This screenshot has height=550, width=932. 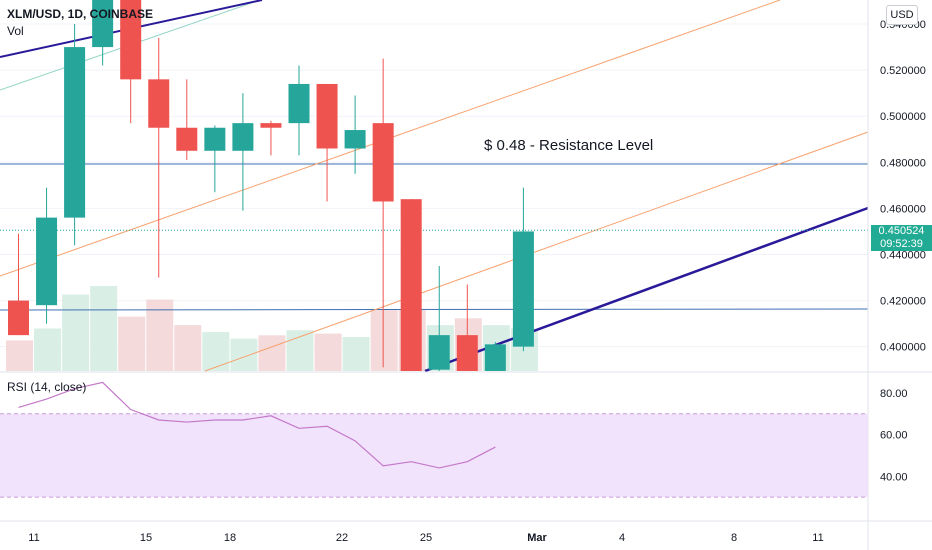 What do you see at coordinates (903, 302) in the screenshot?
I see `price-tick-label: 0.420000` at bounding box center [903, 302].